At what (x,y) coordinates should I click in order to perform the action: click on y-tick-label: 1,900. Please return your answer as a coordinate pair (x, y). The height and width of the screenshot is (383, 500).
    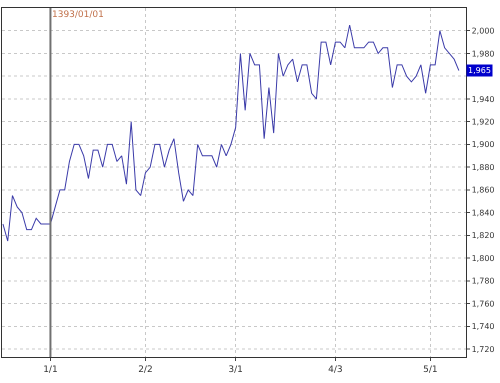
    Looking at the image, I should click on (483, 145).